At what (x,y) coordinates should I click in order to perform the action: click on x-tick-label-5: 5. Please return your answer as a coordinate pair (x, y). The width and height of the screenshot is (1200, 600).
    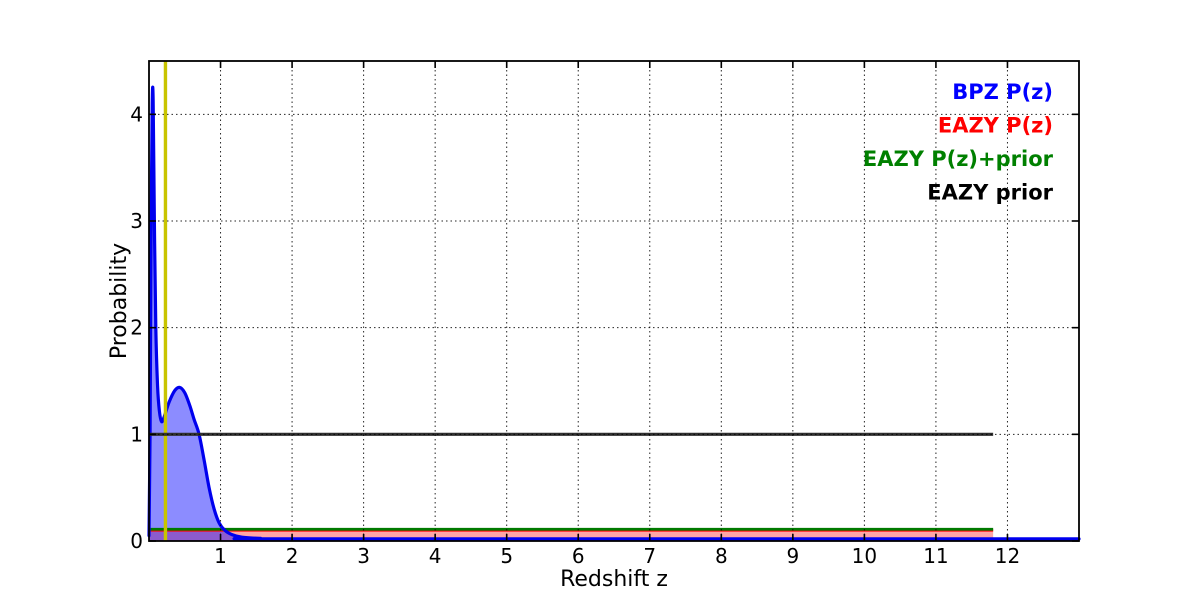
    Looking at the image, I should click on (506, 556).